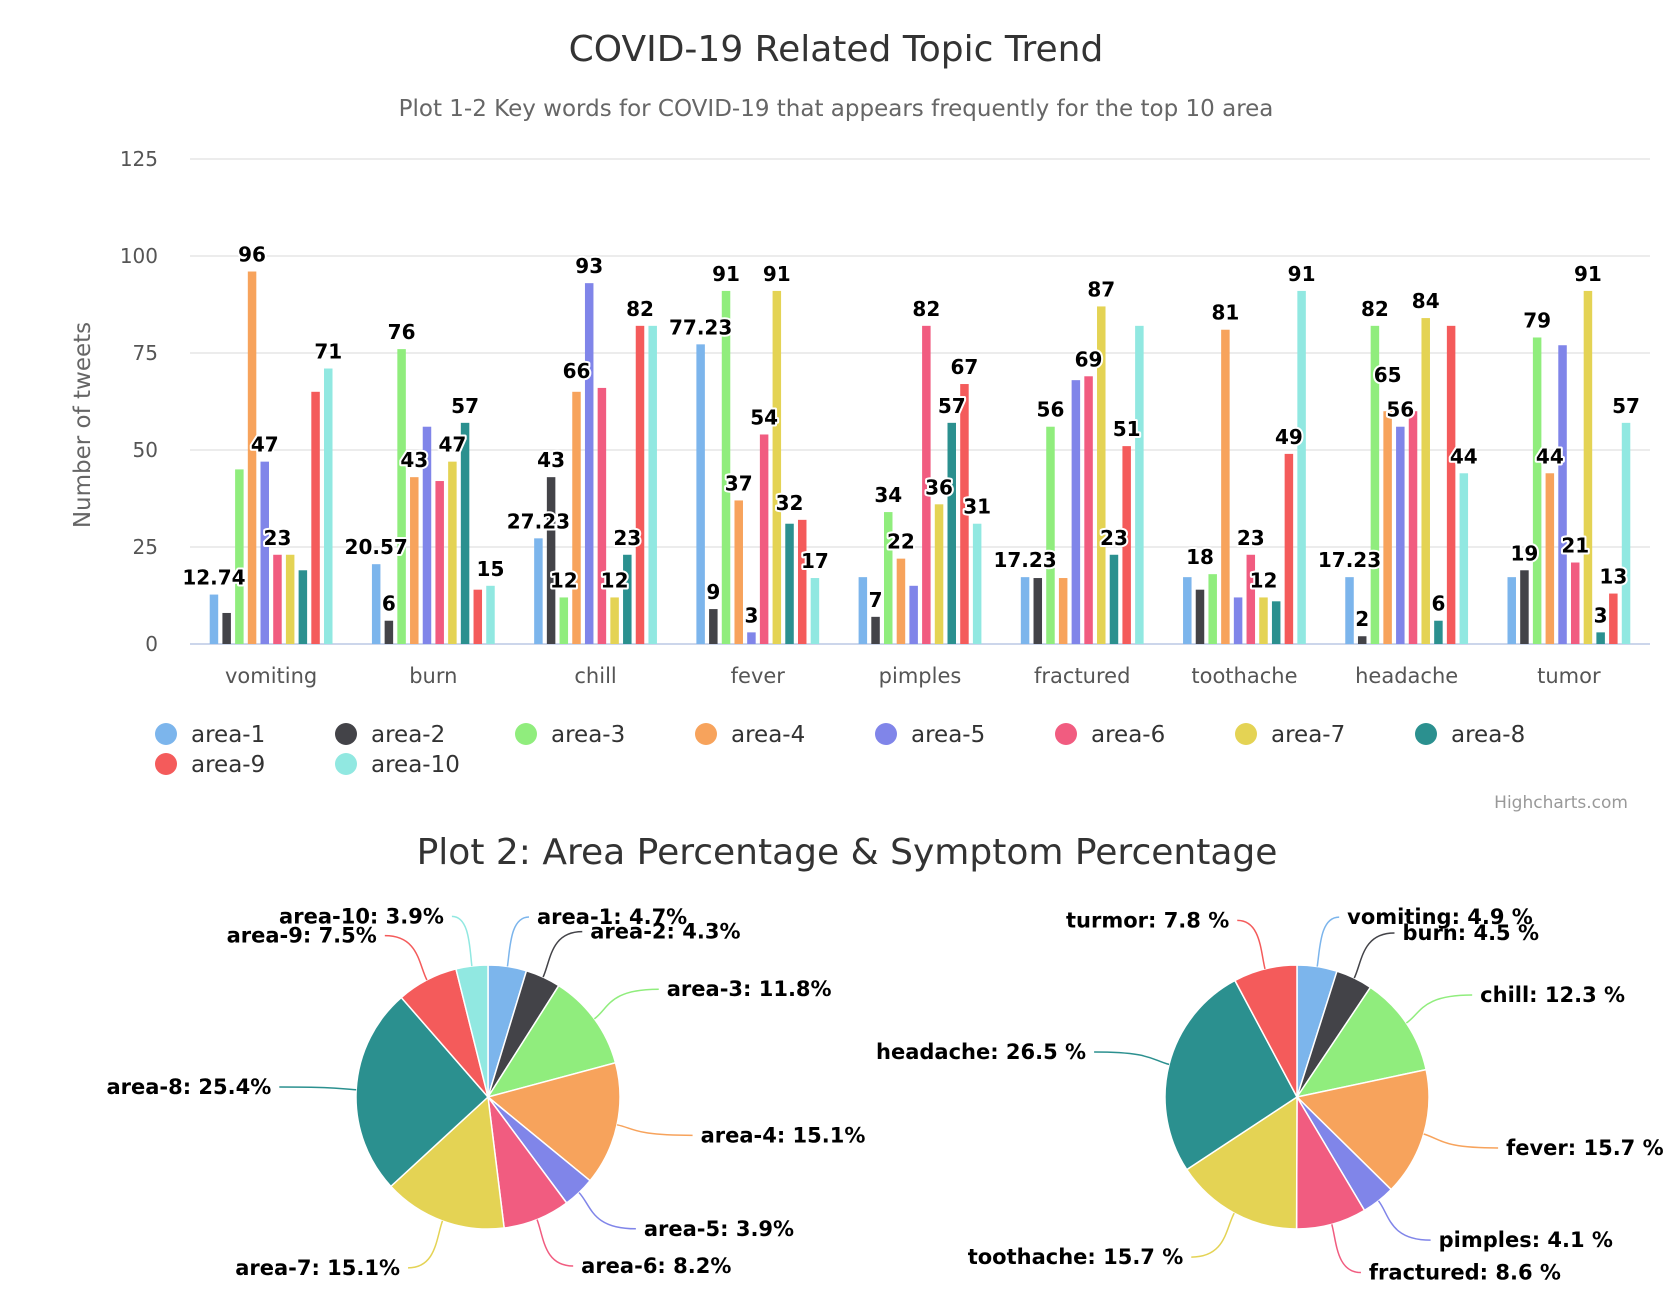 The width and height of the screenshot is (1672, 1306). Describe the element at coordinates (452, 552) in the screenshot. I see `bar-area-7-burn` at that location.